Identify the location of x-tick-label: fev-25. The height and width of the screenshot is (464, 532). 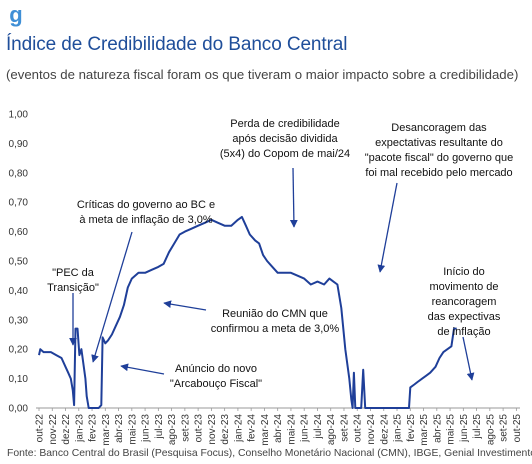
(411, 428).